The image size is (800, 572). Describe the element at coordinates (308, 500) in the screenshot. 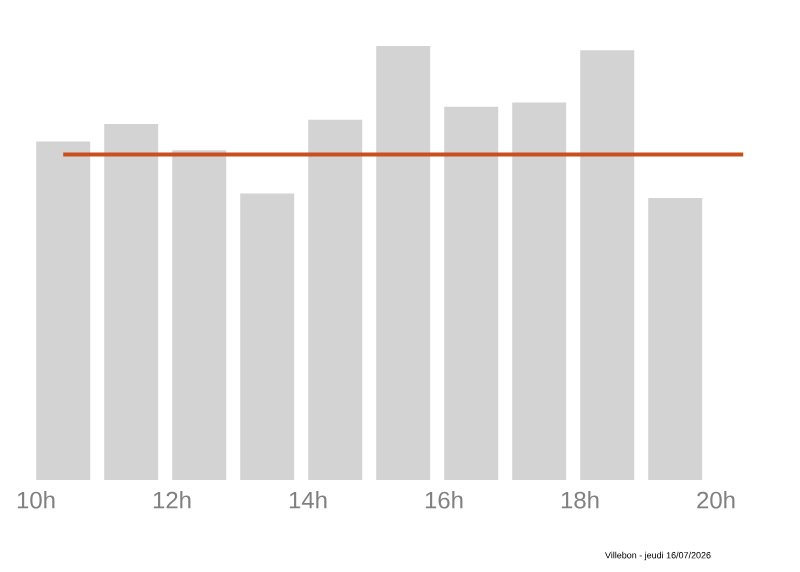

I see `x-tick-label: 14h` at that location.